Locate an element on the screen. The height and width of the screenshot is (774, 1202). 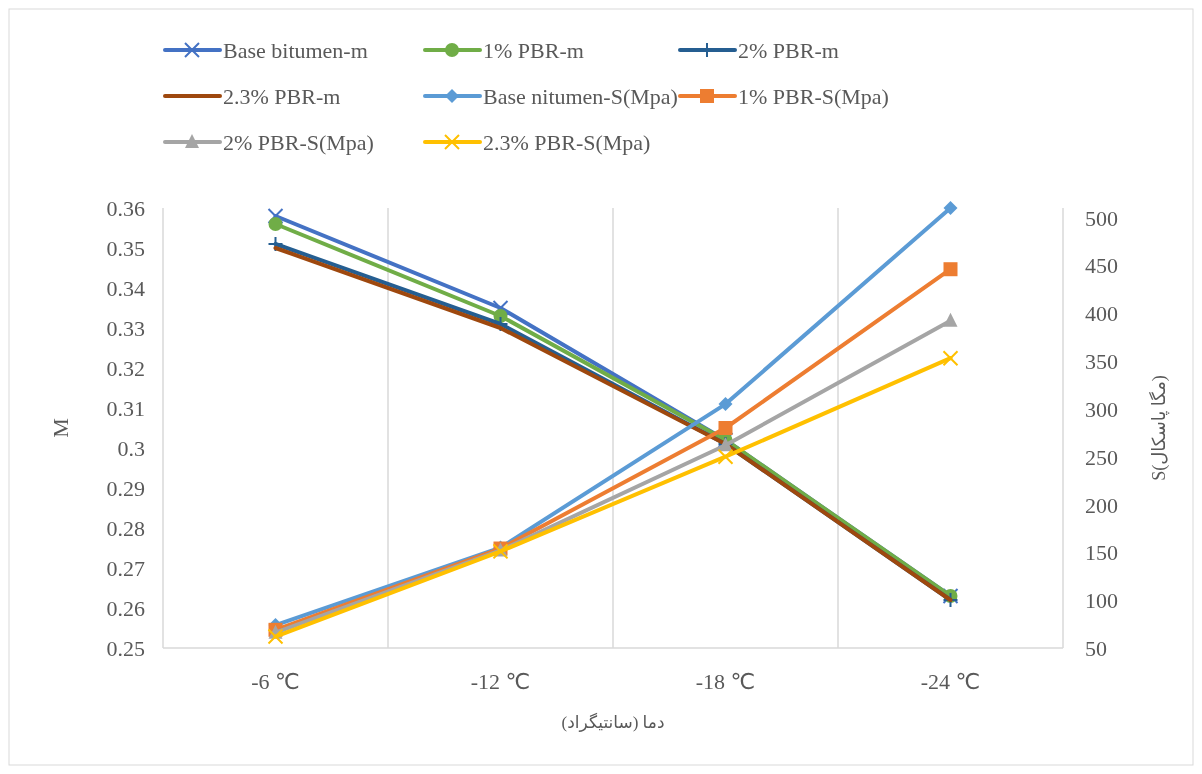
y-tick-label: 0.31 is located at coordinates (125, 408).